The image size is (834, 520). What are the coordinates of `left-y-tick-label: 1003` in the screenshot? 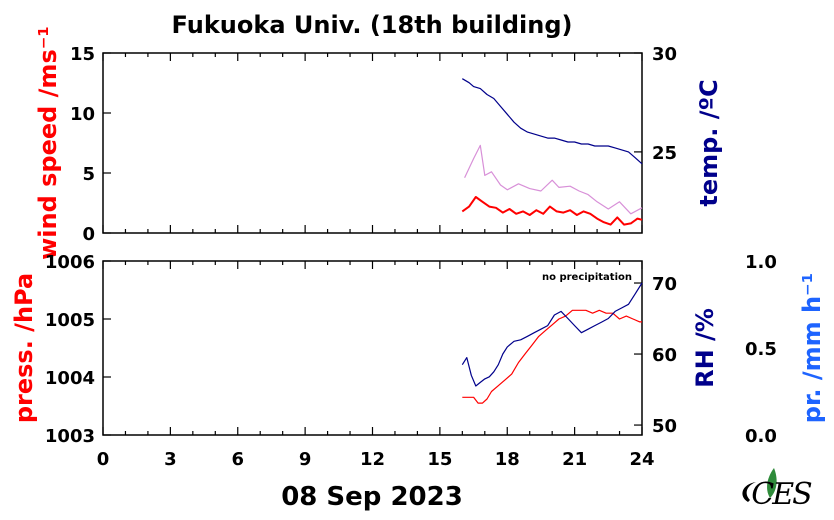 It's located at (70, 436).